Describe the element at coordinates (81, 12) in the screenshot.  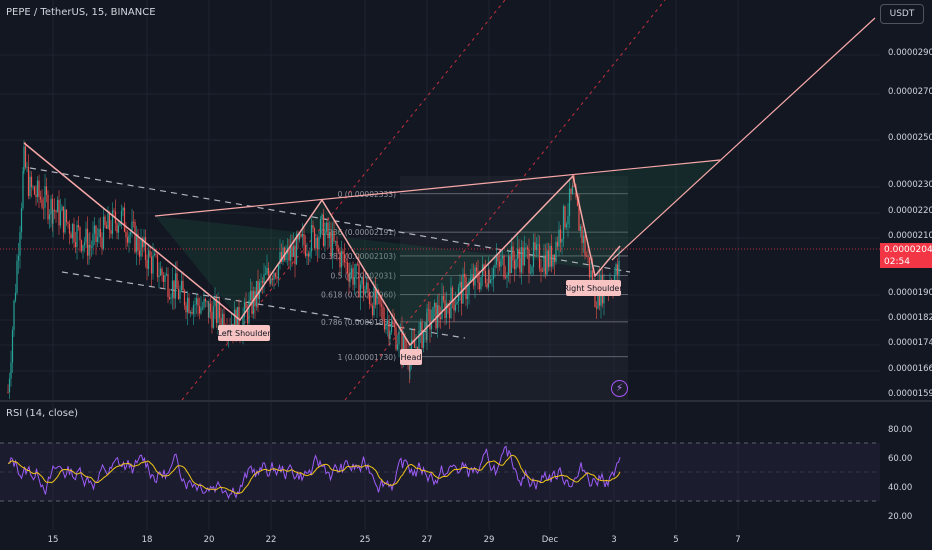
I see `symbol-title: PEPE / TetherUS, 15, BINANCE` at that location.